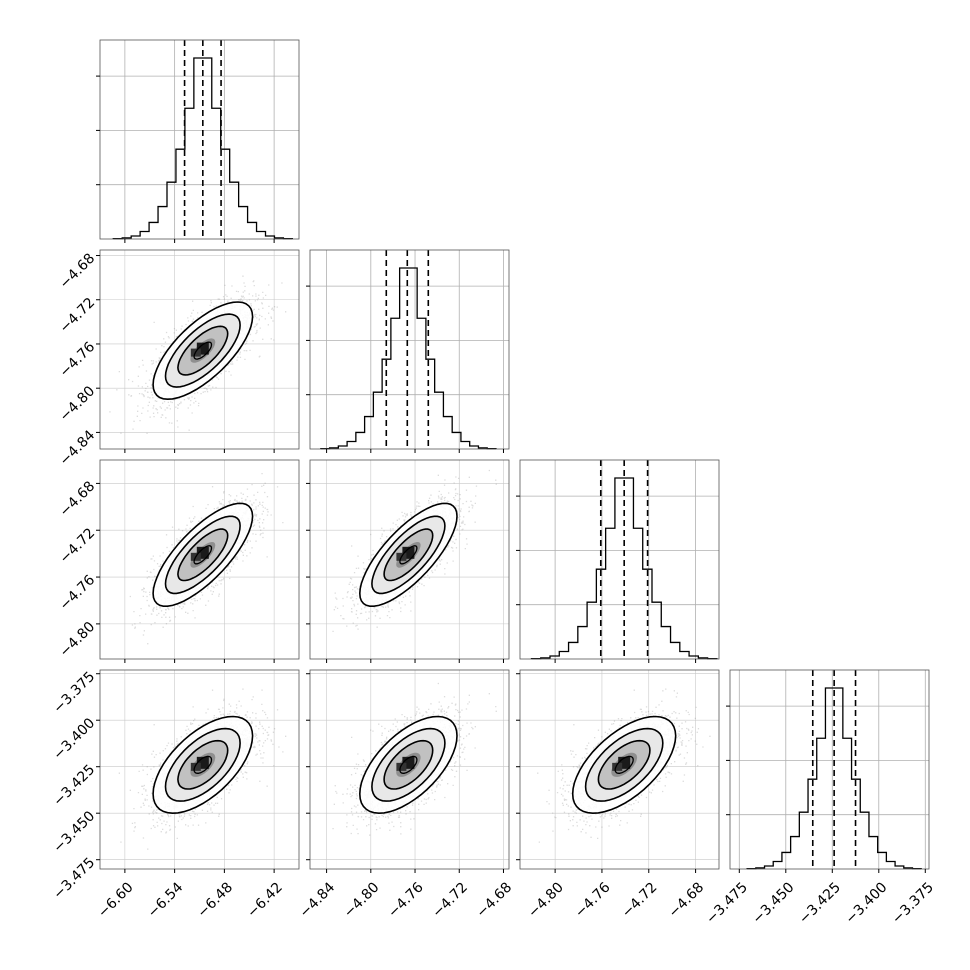  Describe the element at coordinates (74, 832) in the screenshot. I see `y-tick-label: −3.450` at that location.